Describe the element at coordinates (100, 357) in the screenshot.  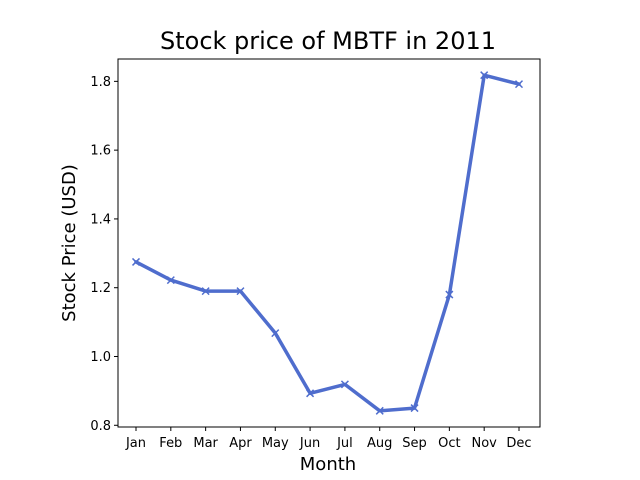
I see `y-tick-label: 1.0` at that location.